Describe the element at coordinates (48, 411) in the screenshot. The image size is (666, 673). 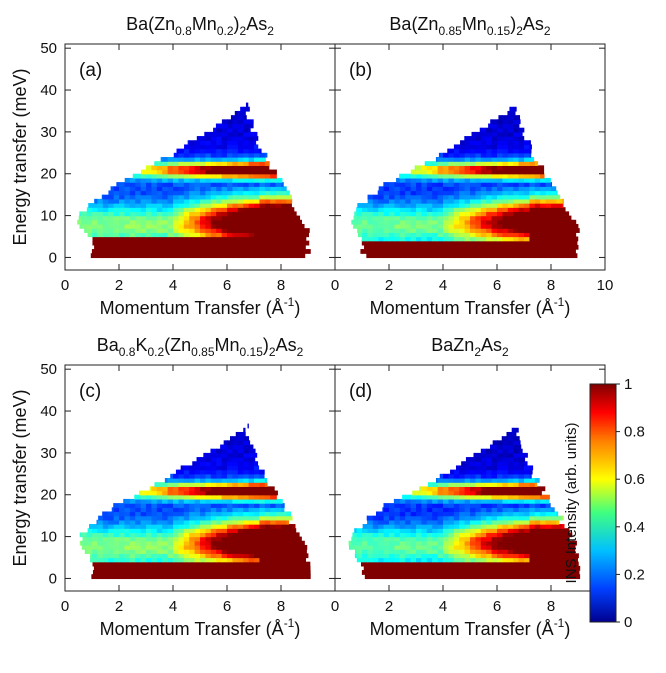
I see `y-tick-label: 40` at that location.